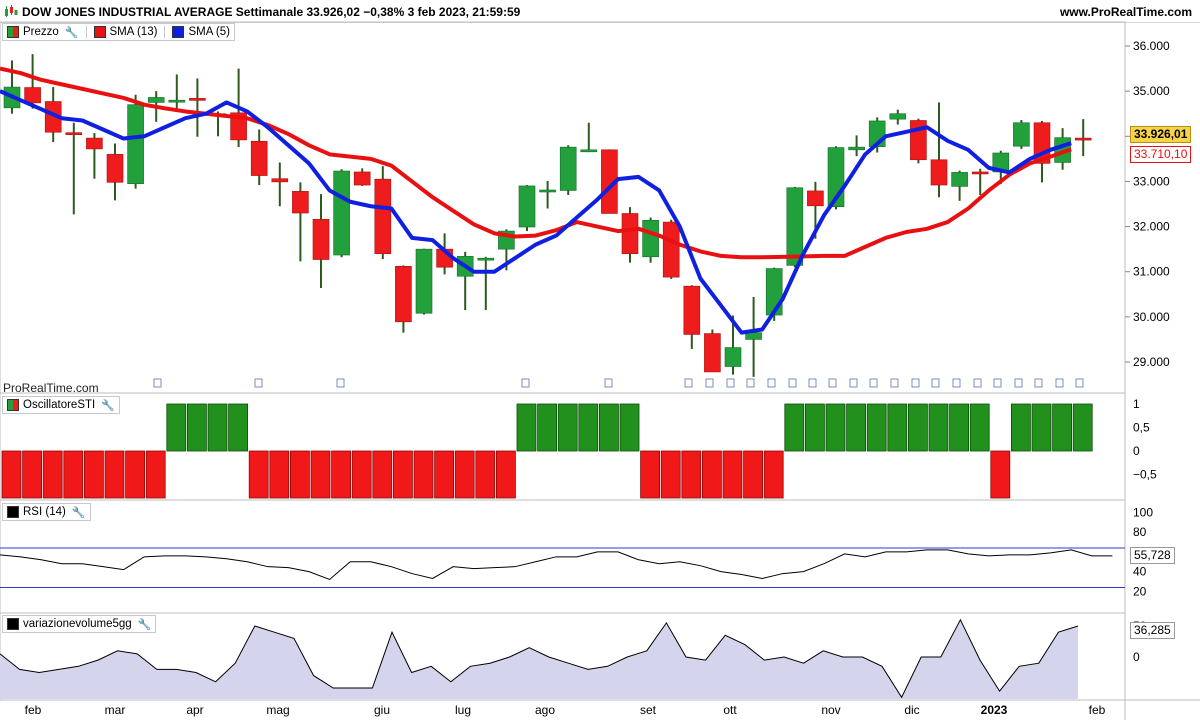 The height and width of the screenshot is (720, 1200). Describe the element at coordinates (1151, 227) in the screenshot. I see `ytick-label: 32.000` at that location.